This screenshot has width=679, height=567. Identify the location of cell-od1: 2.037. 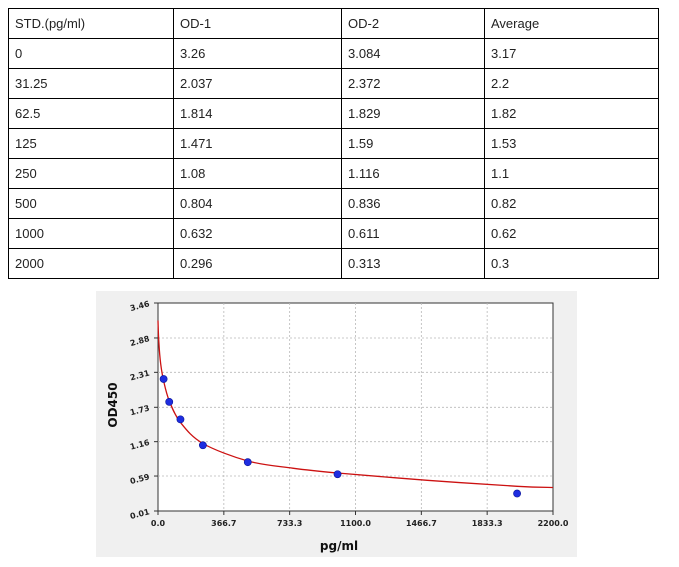
(257, 83).